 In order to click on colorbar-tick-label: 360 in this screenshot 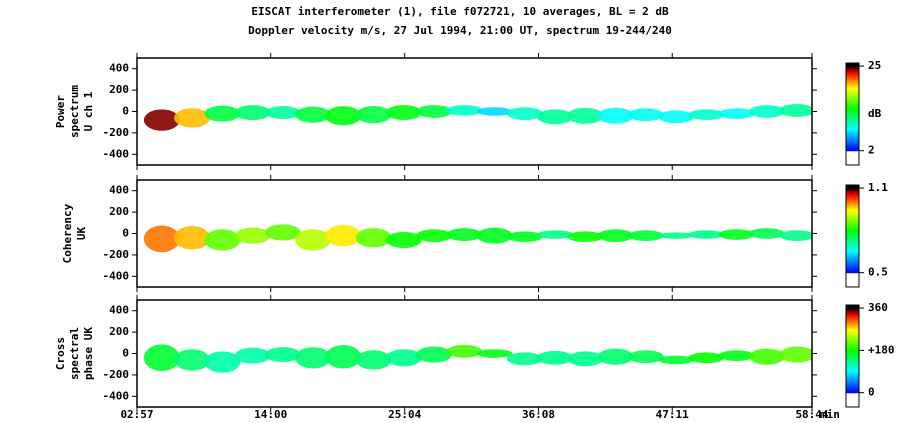, I will do `click(878, 307)`.